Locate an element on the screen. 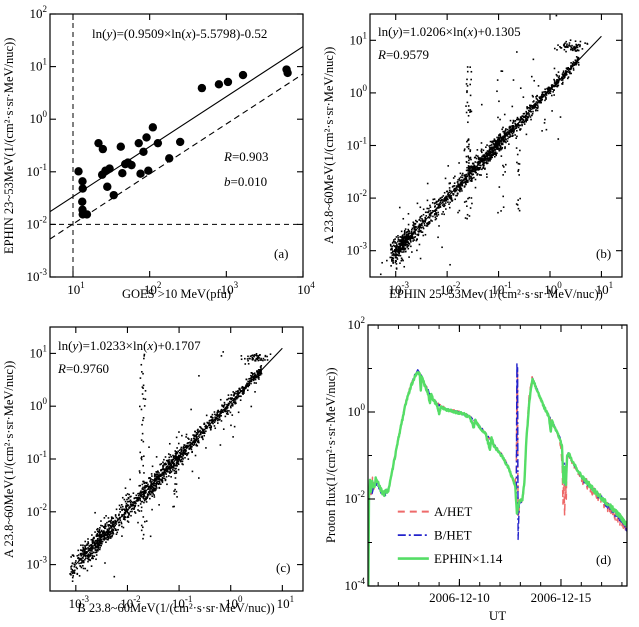 The height and width of the screenshot is (627, 639). panel-b-y-axis-title: A 23.8~60MeV(1/(cm²·s·sr·MeV/nuc)) is located at coordinates (329, 145).